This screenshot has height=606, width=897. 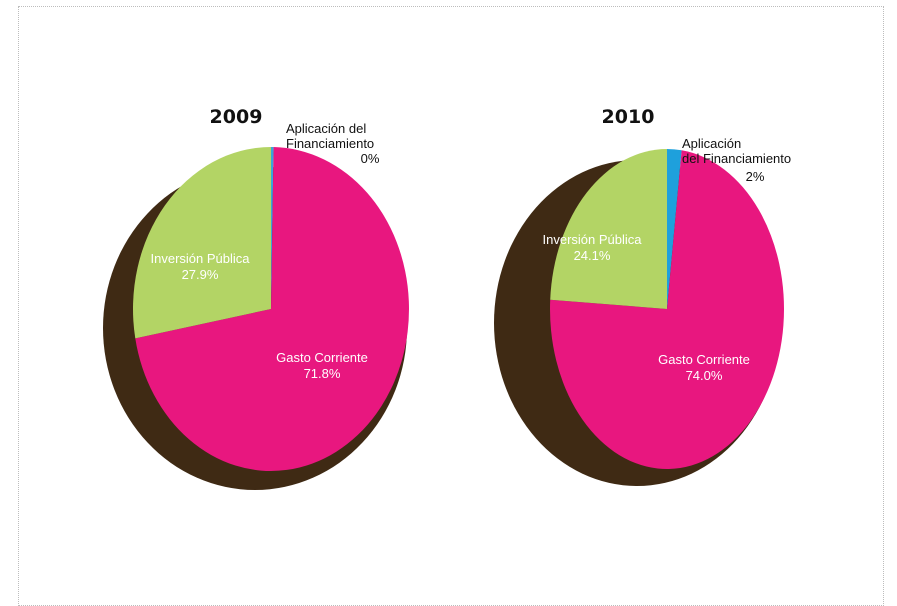 I want to click on slice-label-aplicacion-line2: del Financiamiento, so click(x=736, y=158).